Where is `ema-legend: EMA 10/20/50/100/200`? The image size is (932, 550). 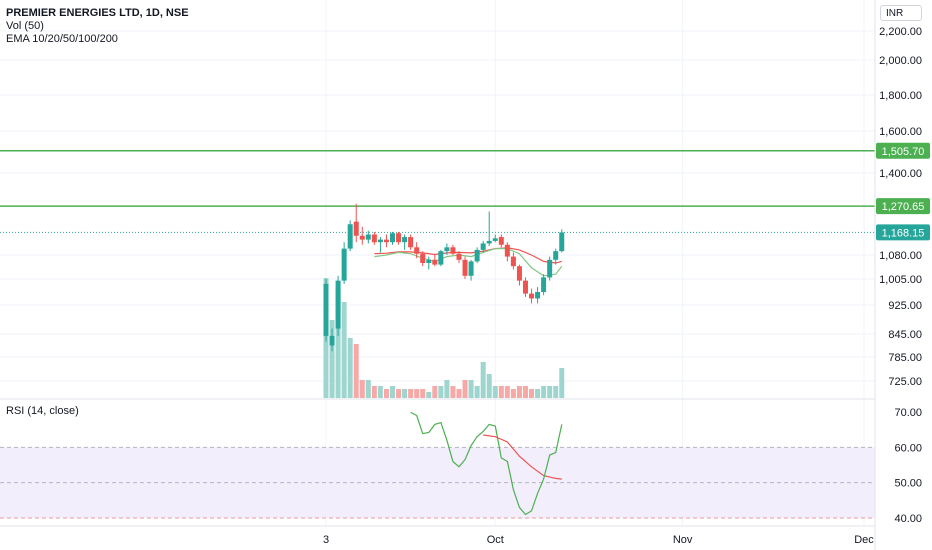 ema-legend: EMA 10/20/50/100/200 is located at coordinates (62, 39).